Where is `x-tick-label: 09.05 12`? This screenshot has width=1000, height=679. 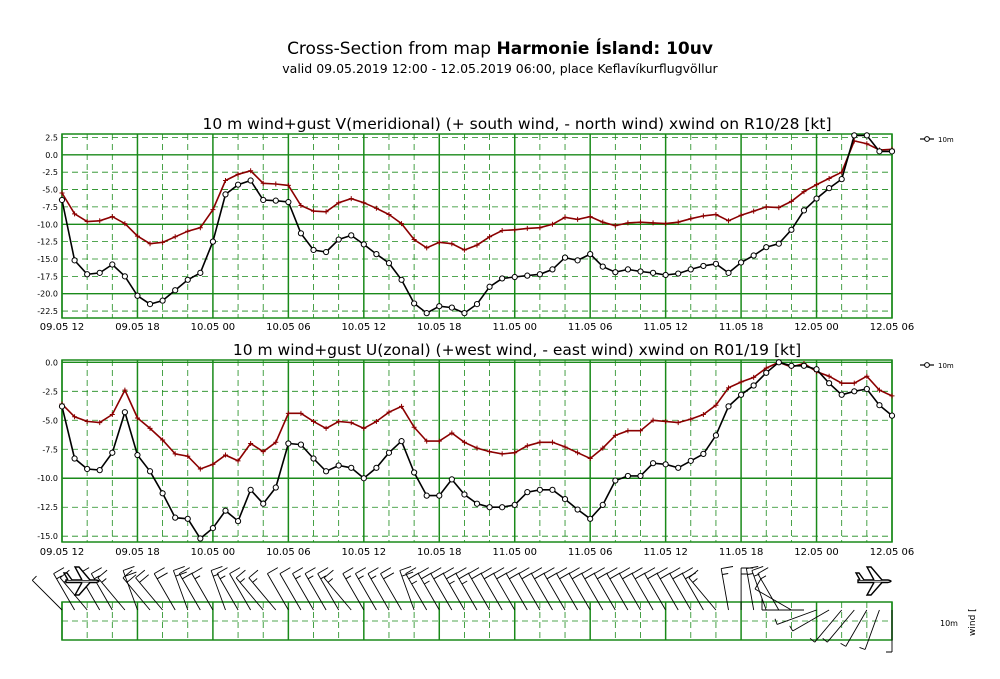 x-tick-label: 09.05 12 is located at coordinates (62, 327).